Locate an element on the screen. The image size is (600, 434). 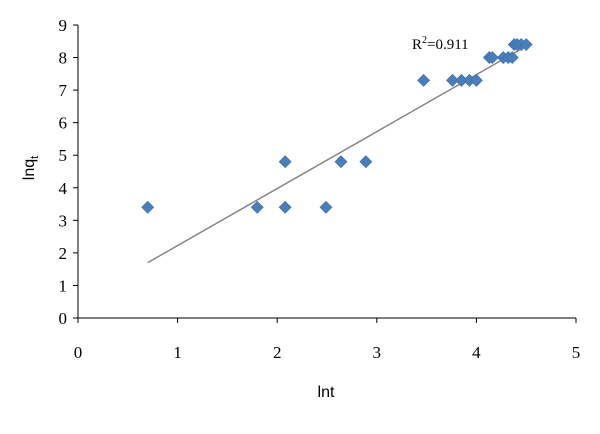
y-tick-label: 5 is located at coordinates (63, 155).